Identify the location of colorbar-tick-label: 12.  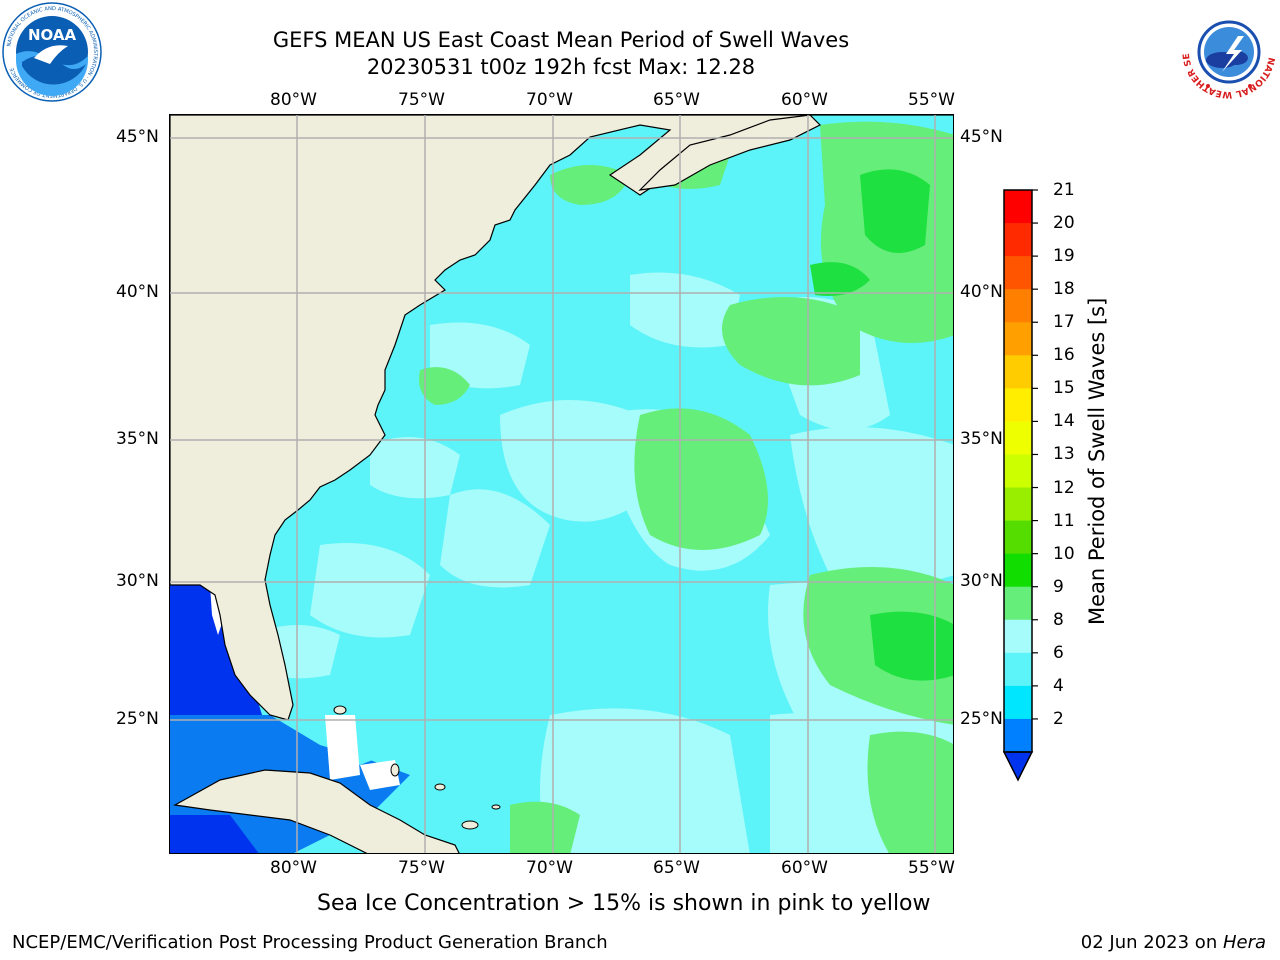
(1064, 487).